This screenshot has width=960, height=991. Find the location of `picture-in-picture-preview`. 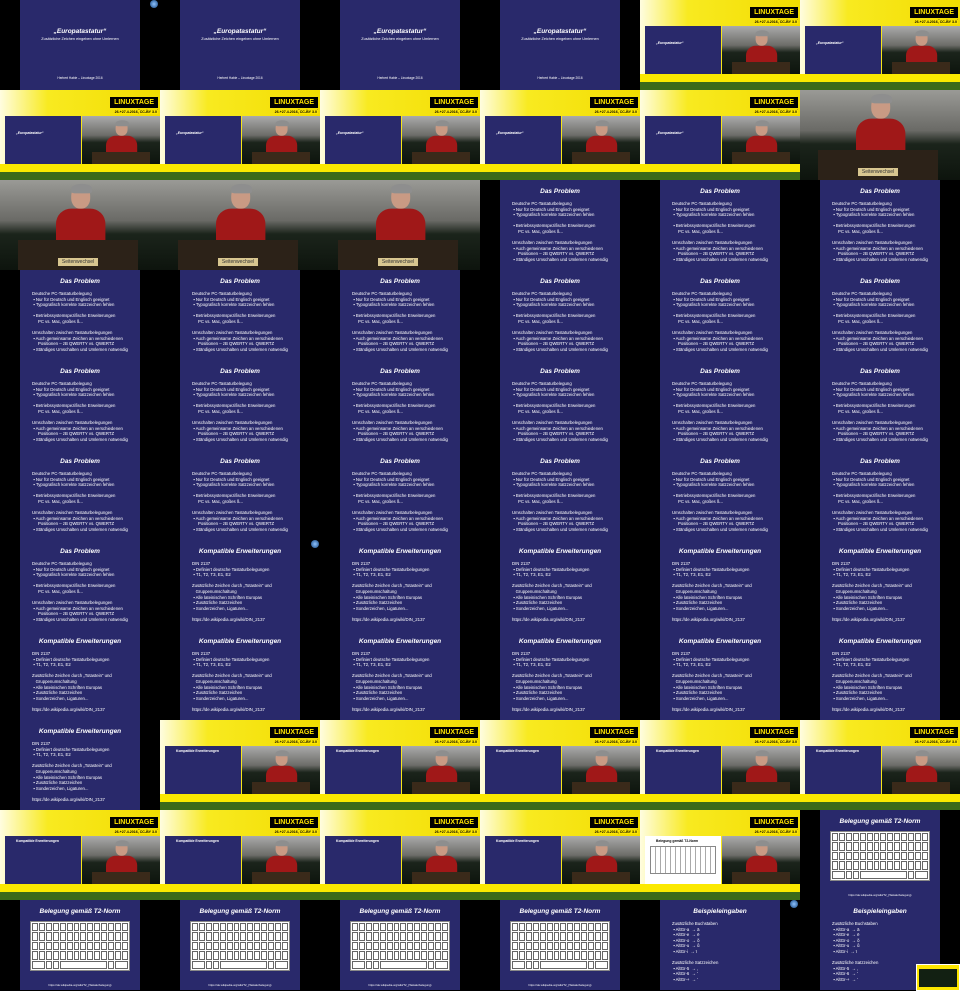

picture-in-picture-preview is located at coordinates (938, 977).